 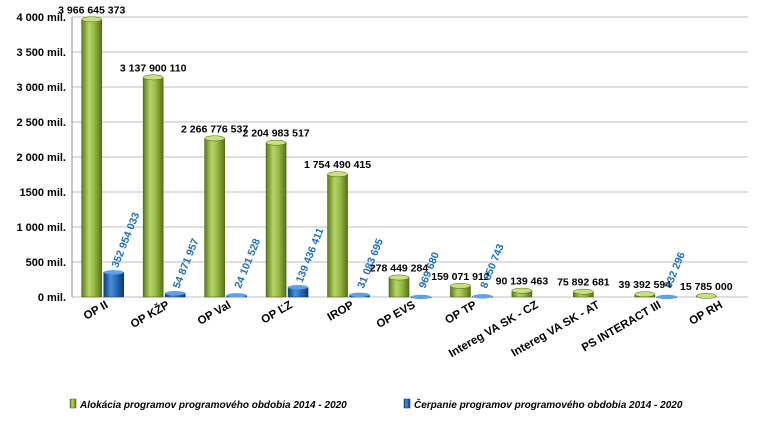 I want to click on data-label-drawdown: 352 954 033, so click(x=125, y=240).